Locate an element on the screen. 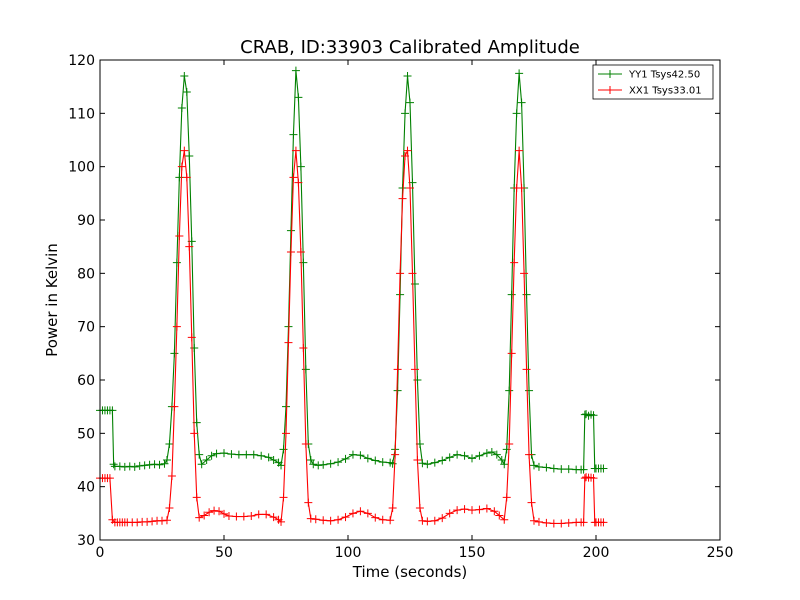  y-tick-label: 100 is located at coordinates (81, 168).